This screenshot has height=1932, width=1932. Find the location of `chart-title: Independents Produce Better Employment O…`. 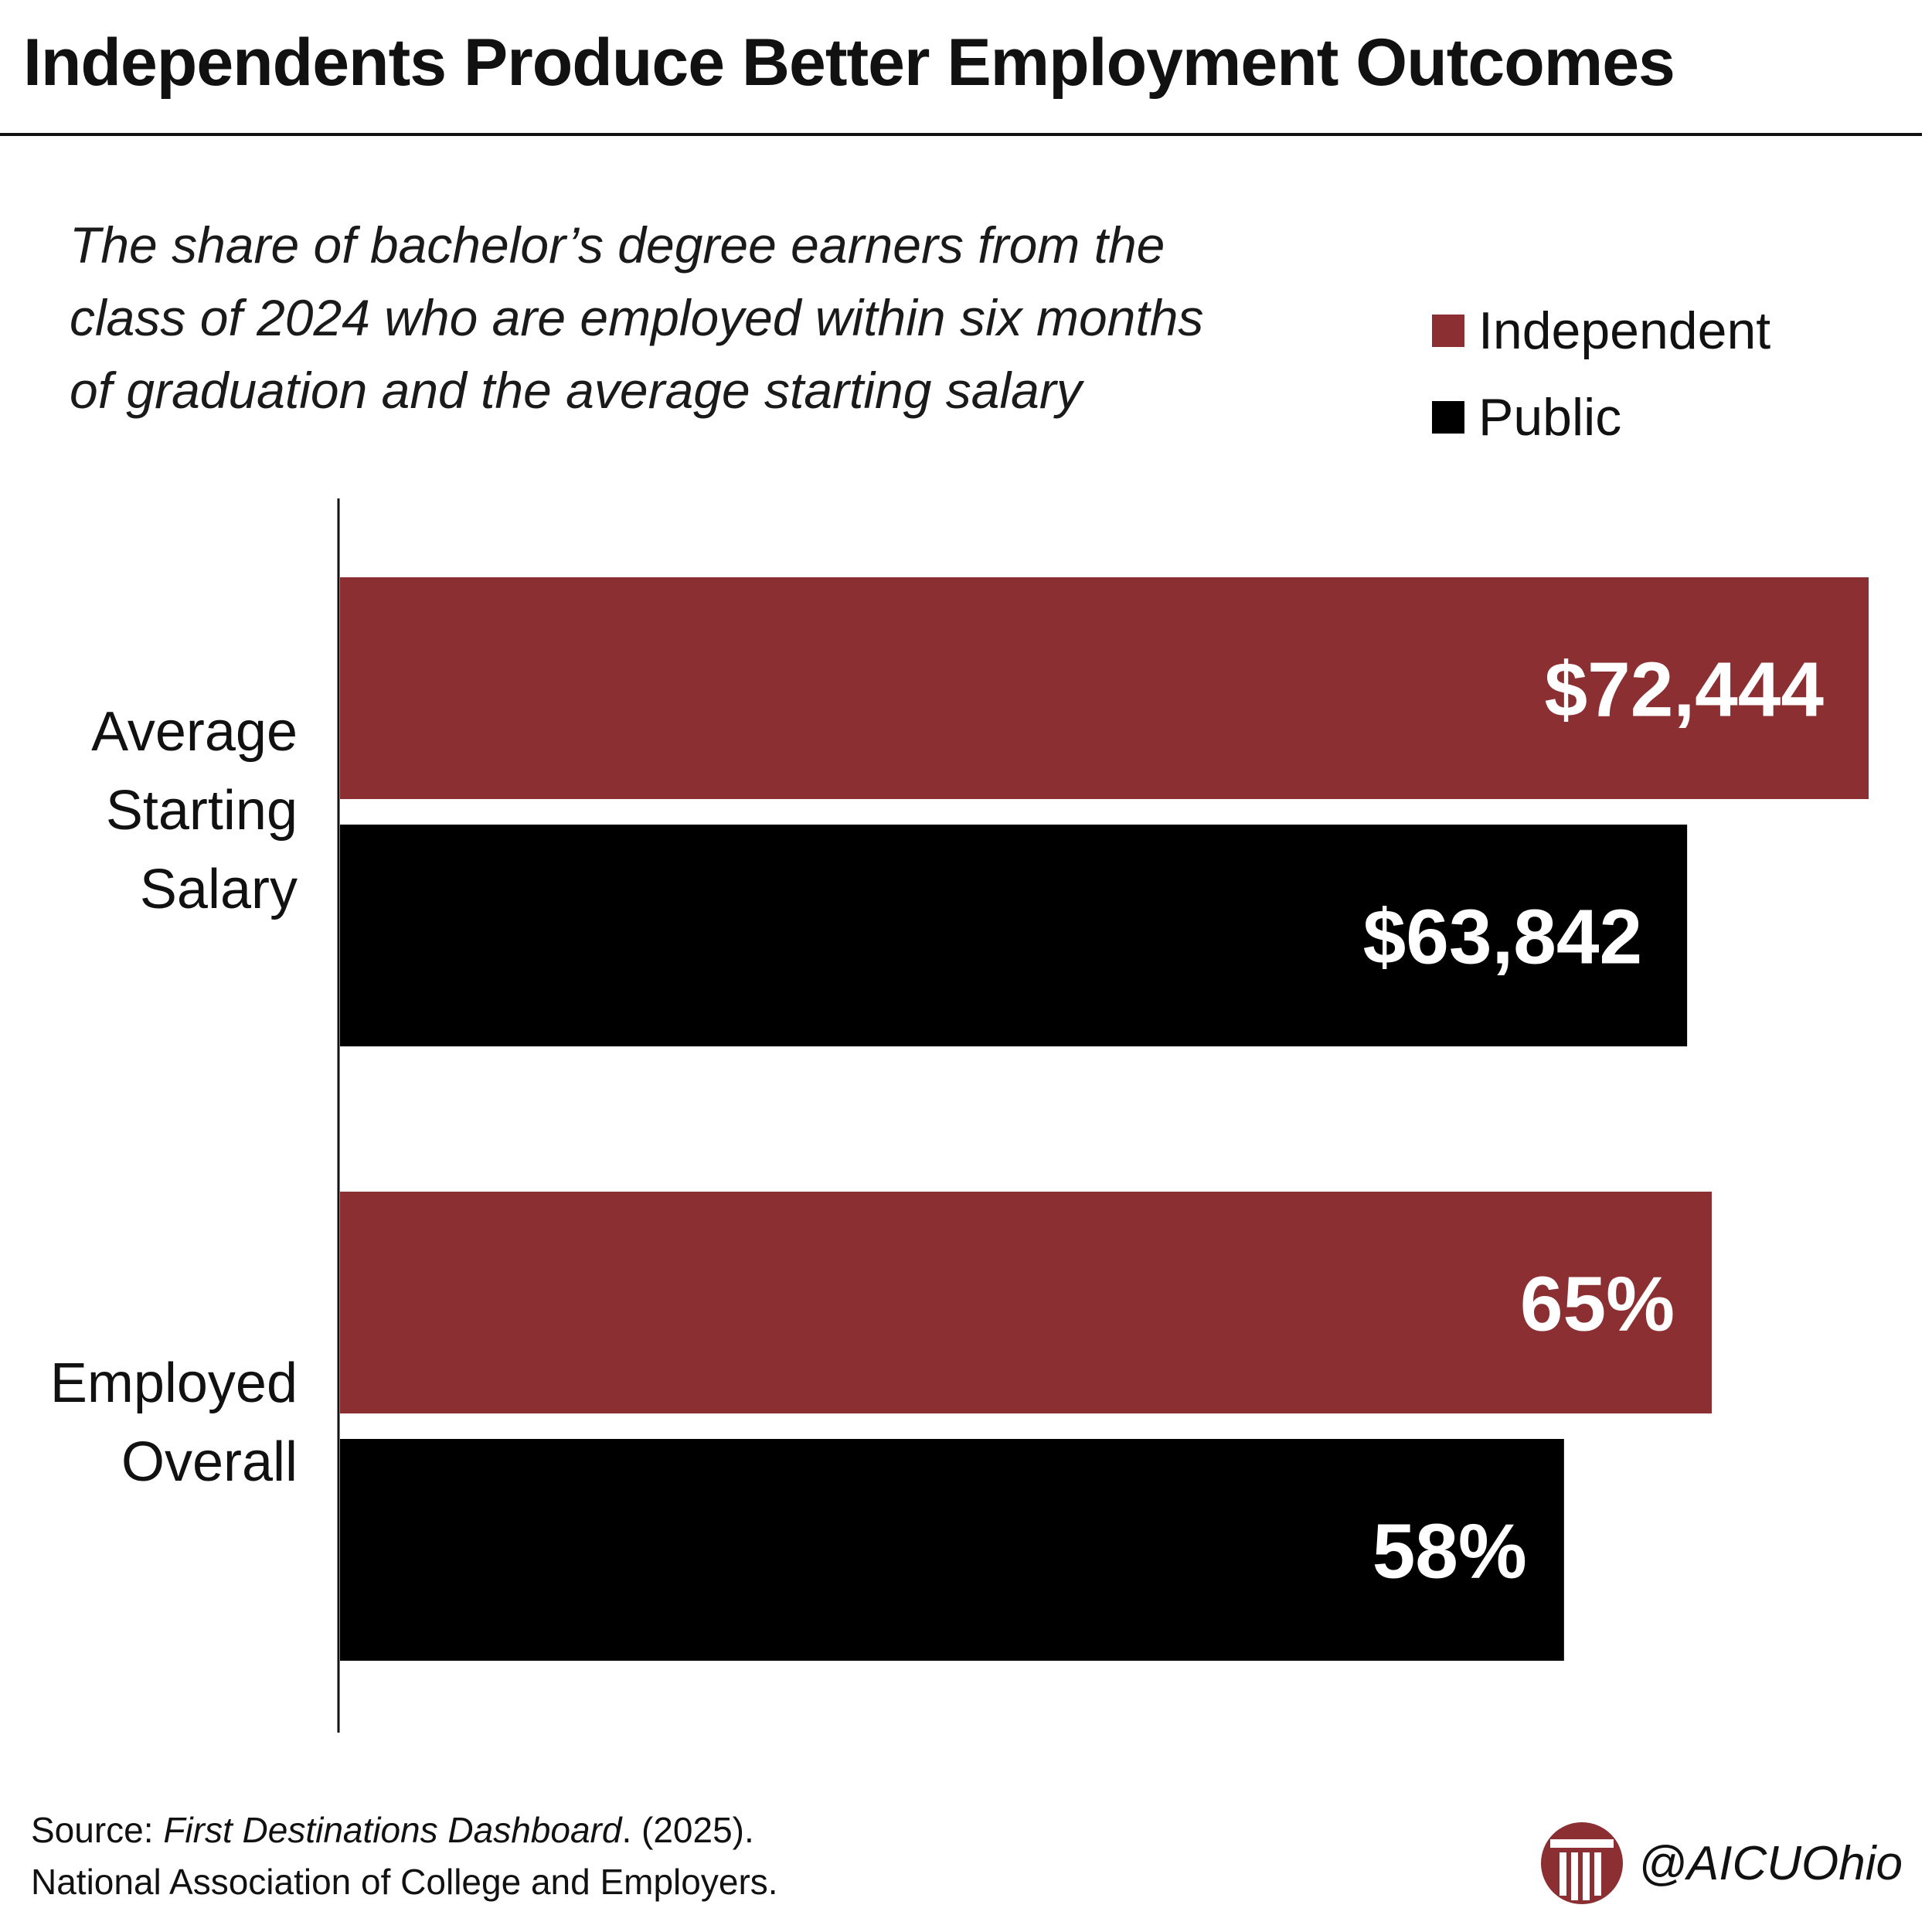

chart-title: Independents Produce Better Employment O… is located at coordinates (849, 63).